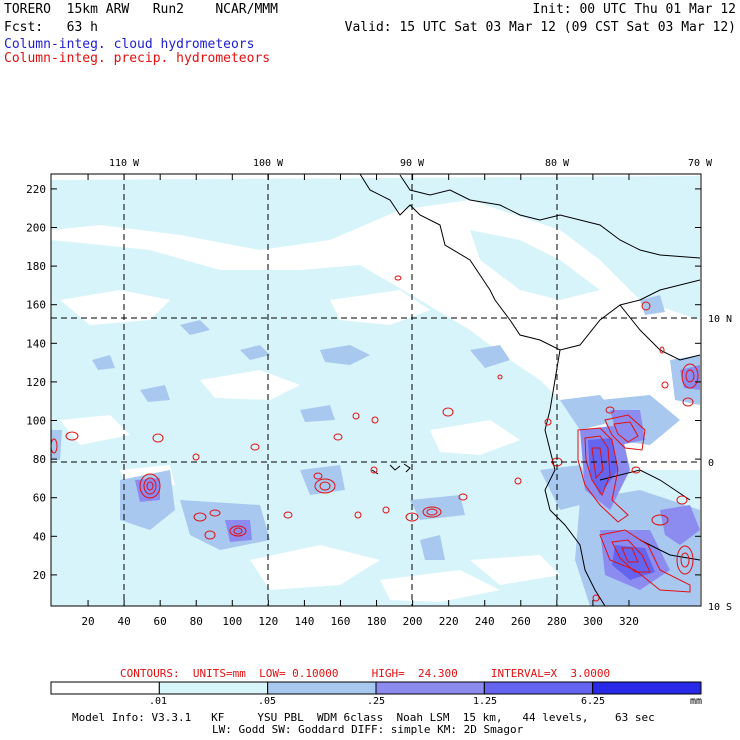 This screenshot has height=740, width=740. Describe the element at coordinates (36, 266) in the screenshot. I see `y-tick-label: 180` at that location.